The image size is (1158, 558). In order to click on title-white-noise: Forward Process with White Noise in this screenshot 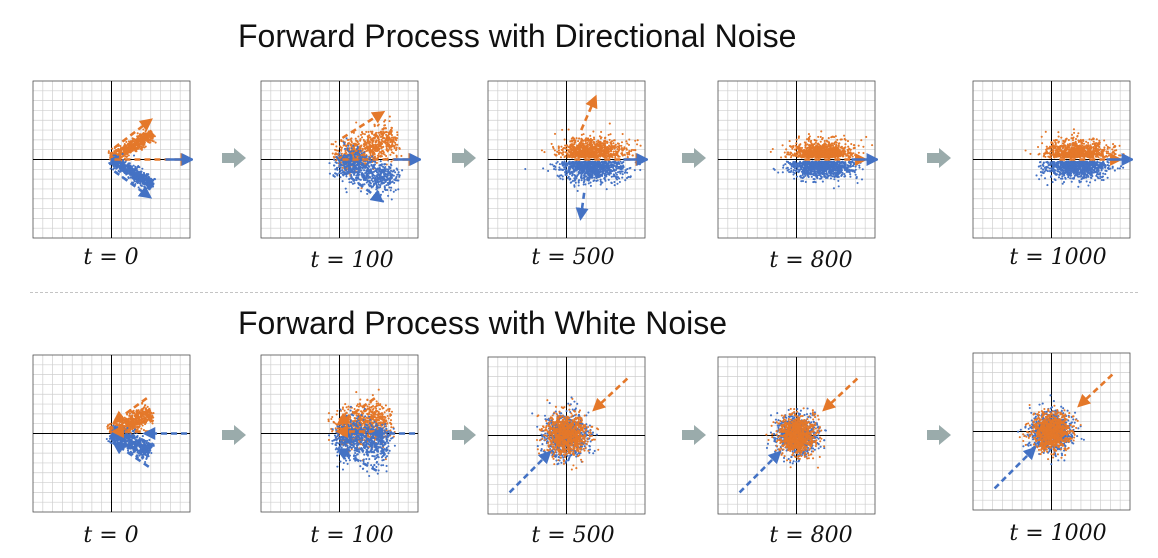, I will do `click(483, 323)`.